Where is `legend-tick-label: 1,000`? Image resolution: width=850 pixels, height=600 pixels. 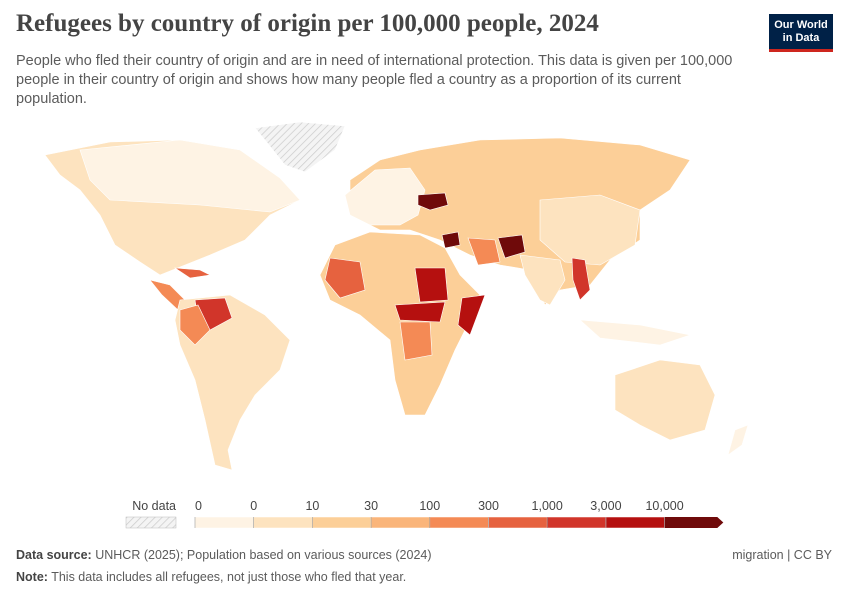
legend-tick-label: 1,000 is located at coordinates (547, 506).